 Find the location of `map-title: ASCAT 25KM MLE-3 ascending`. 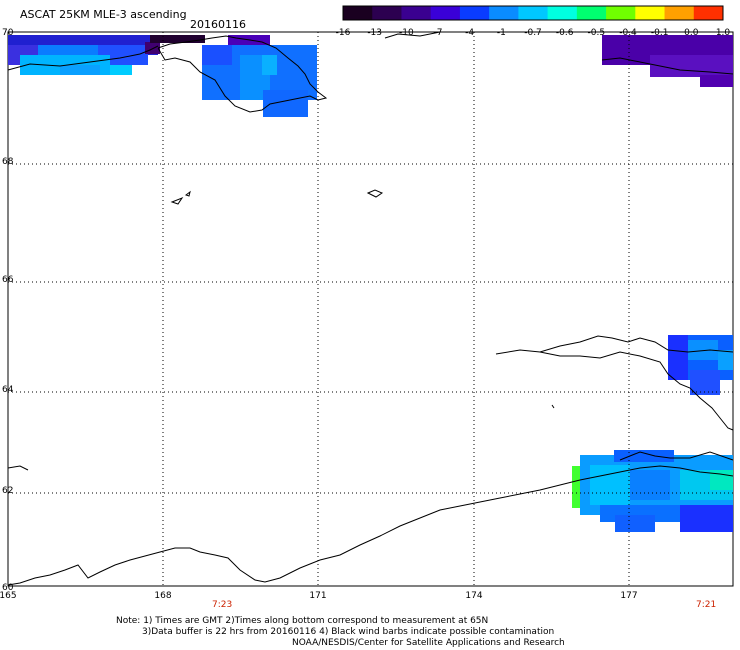

map-title: ASCAT 25KM MLE-3 ascending is located at coordinates (103, 14).